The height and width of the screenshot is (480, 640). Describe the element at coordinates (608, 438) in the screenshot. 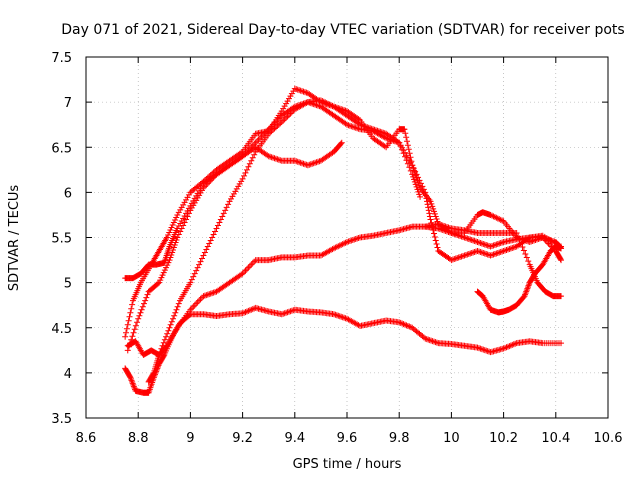

I see `x-tick-label: 10.6` at that location.